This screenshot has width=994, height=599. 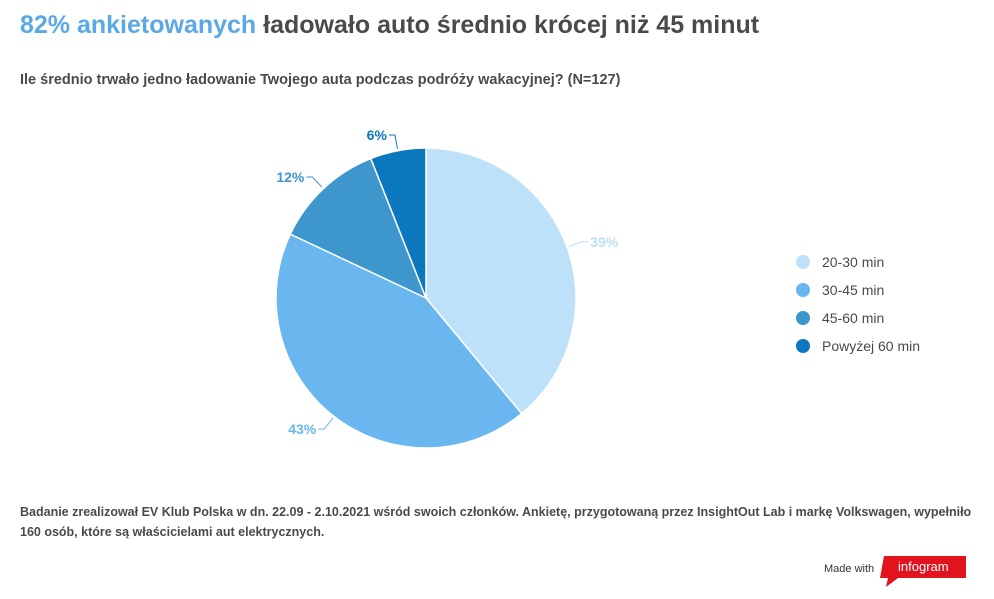 I want to click on infogram-badge-icon, so click(x=923, y=571).